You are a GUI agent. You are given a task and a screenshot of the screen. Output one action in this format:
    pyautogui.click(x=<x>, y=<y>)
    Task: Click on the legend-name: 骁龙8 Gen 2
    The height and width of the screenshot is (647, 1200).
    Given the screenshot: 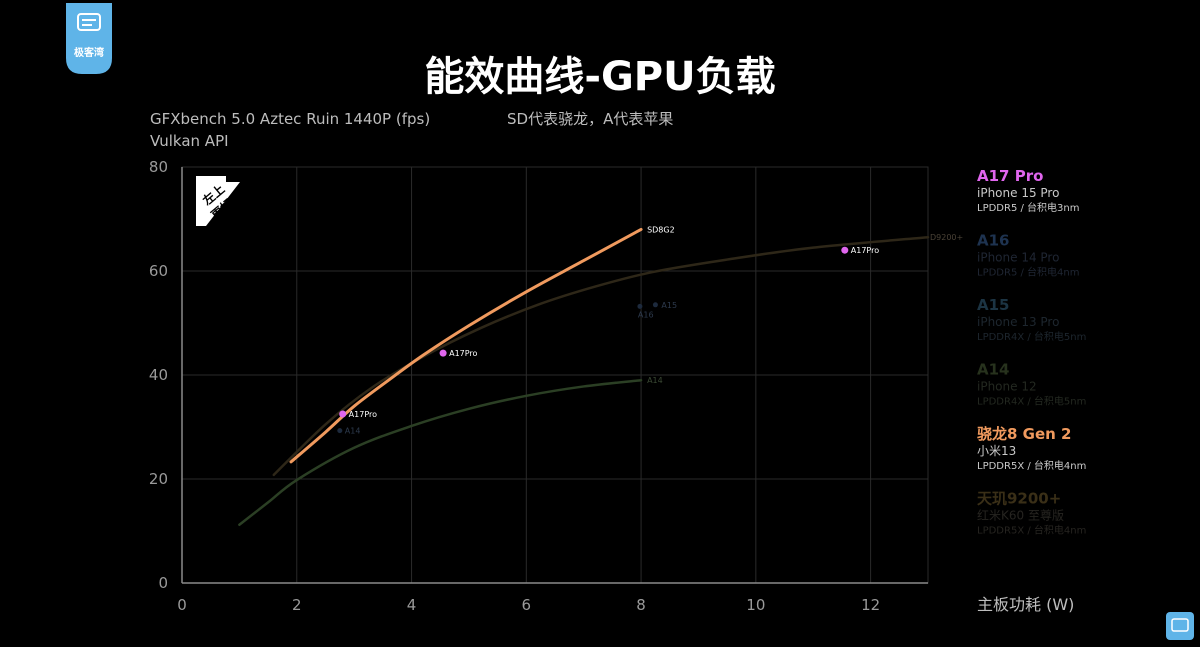 What is the action you would take?
    pyautogui.click(x=1024, y=434)
    